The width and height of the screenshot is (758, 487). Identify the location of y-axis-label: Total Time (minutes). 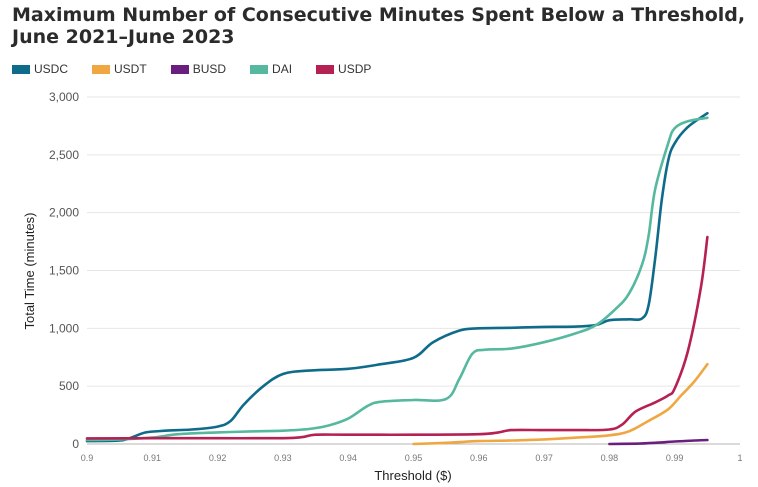
(29, 270).